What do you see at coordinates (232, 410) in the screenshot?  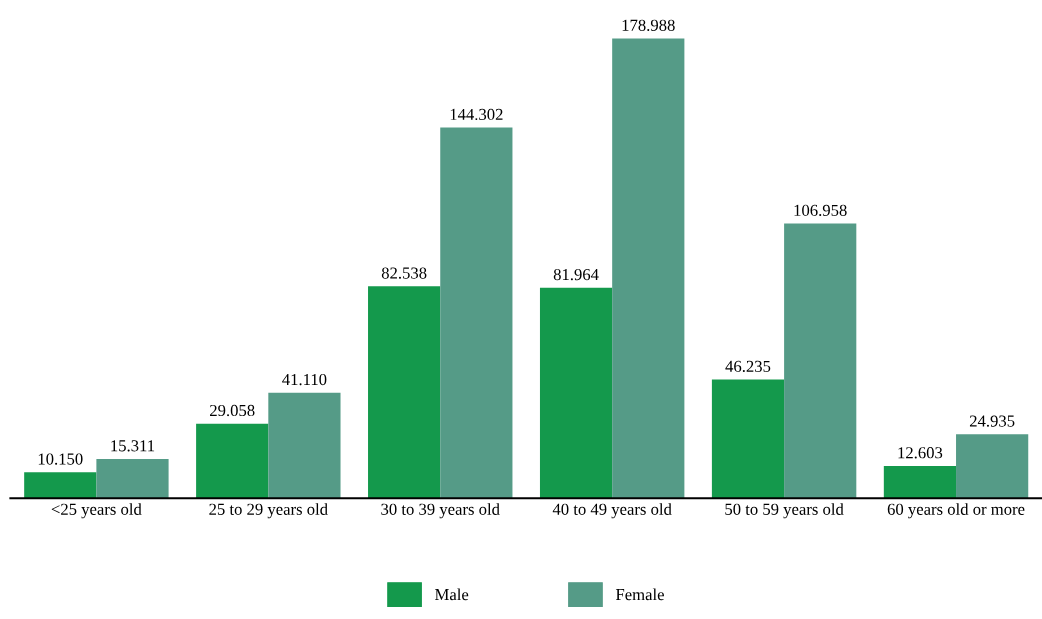 I see `data-label: 29.058` at bounding box center [232, 410].